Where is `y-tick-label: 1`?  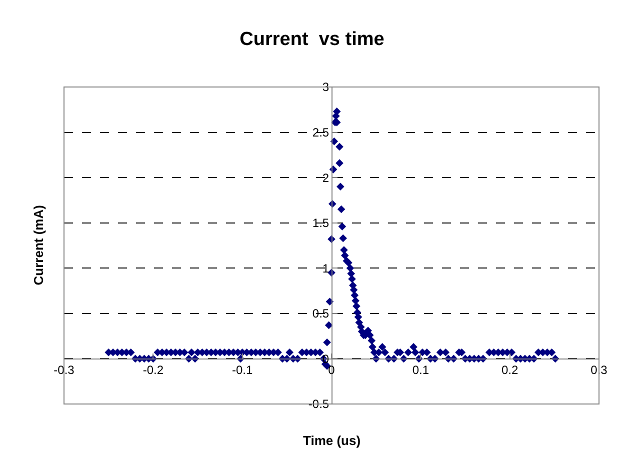 y-tick-label: 1 is located at coordinates (326, 268).